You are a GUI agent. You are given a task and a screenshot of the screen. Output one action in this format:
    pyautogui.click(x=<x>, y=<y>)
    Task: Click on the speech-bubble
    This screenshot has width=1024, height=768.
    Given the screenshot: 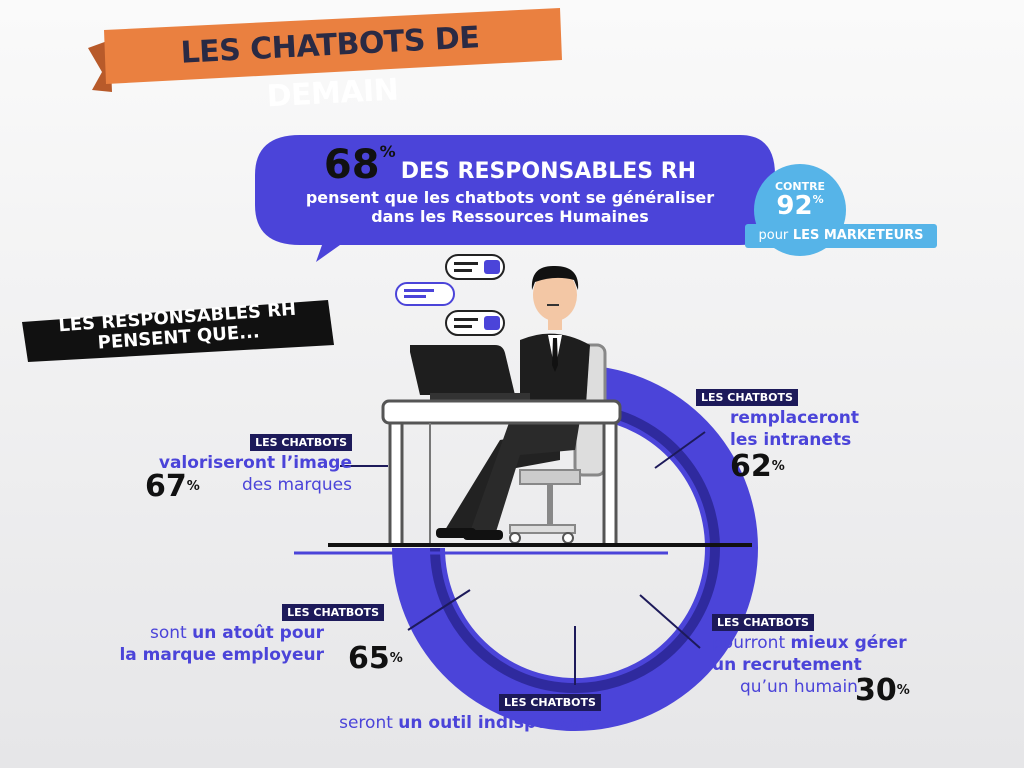 What is the action you would take?
    pyautogui.click(x=515, y=198)
    